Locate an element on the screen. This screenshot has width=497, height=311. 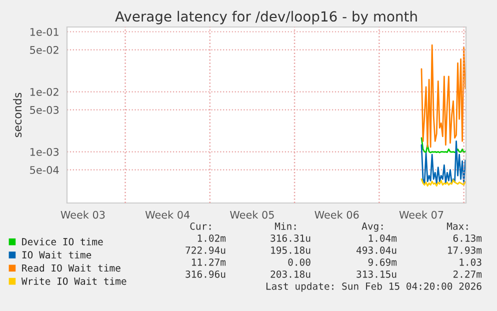
text: 2.27m is located at coordinates (467, 274).